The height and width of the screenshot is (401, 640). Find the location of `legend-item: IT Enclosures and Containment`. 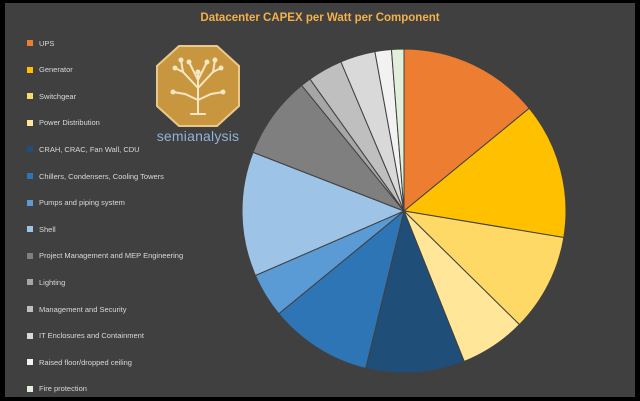

legend-item: IT Enclosures and Containment is located at coordinates (85, 336).